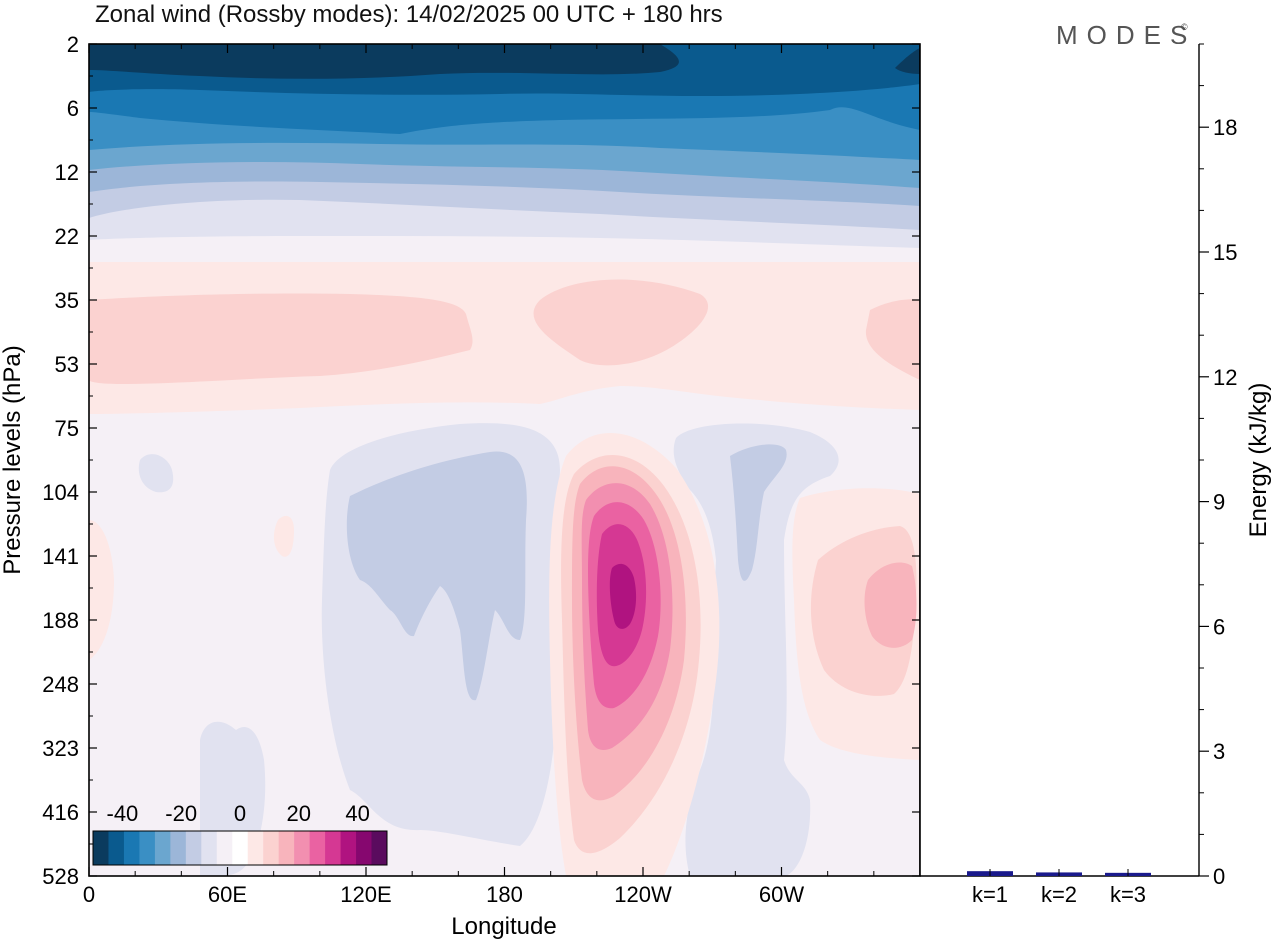 This screenshot has height=942, width=1280. Describe the element at coordinates (503, 926) in the screenshot. I see `x-axis-label: Longitude` at that location.